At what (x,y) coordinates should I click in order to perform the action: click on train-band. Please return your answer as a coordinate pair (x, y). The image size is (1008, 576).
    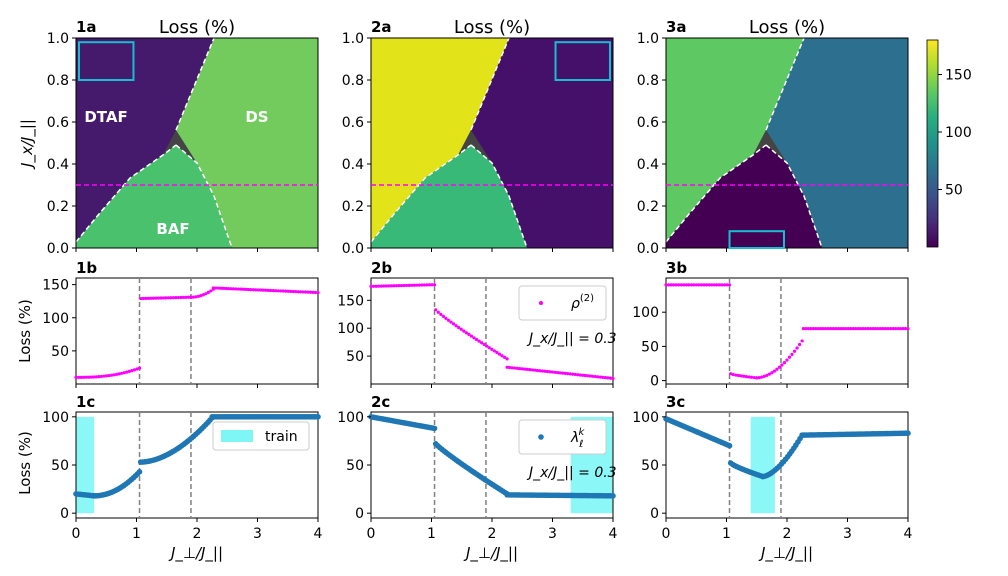
    Looking at the image, I should click on (762, 465).